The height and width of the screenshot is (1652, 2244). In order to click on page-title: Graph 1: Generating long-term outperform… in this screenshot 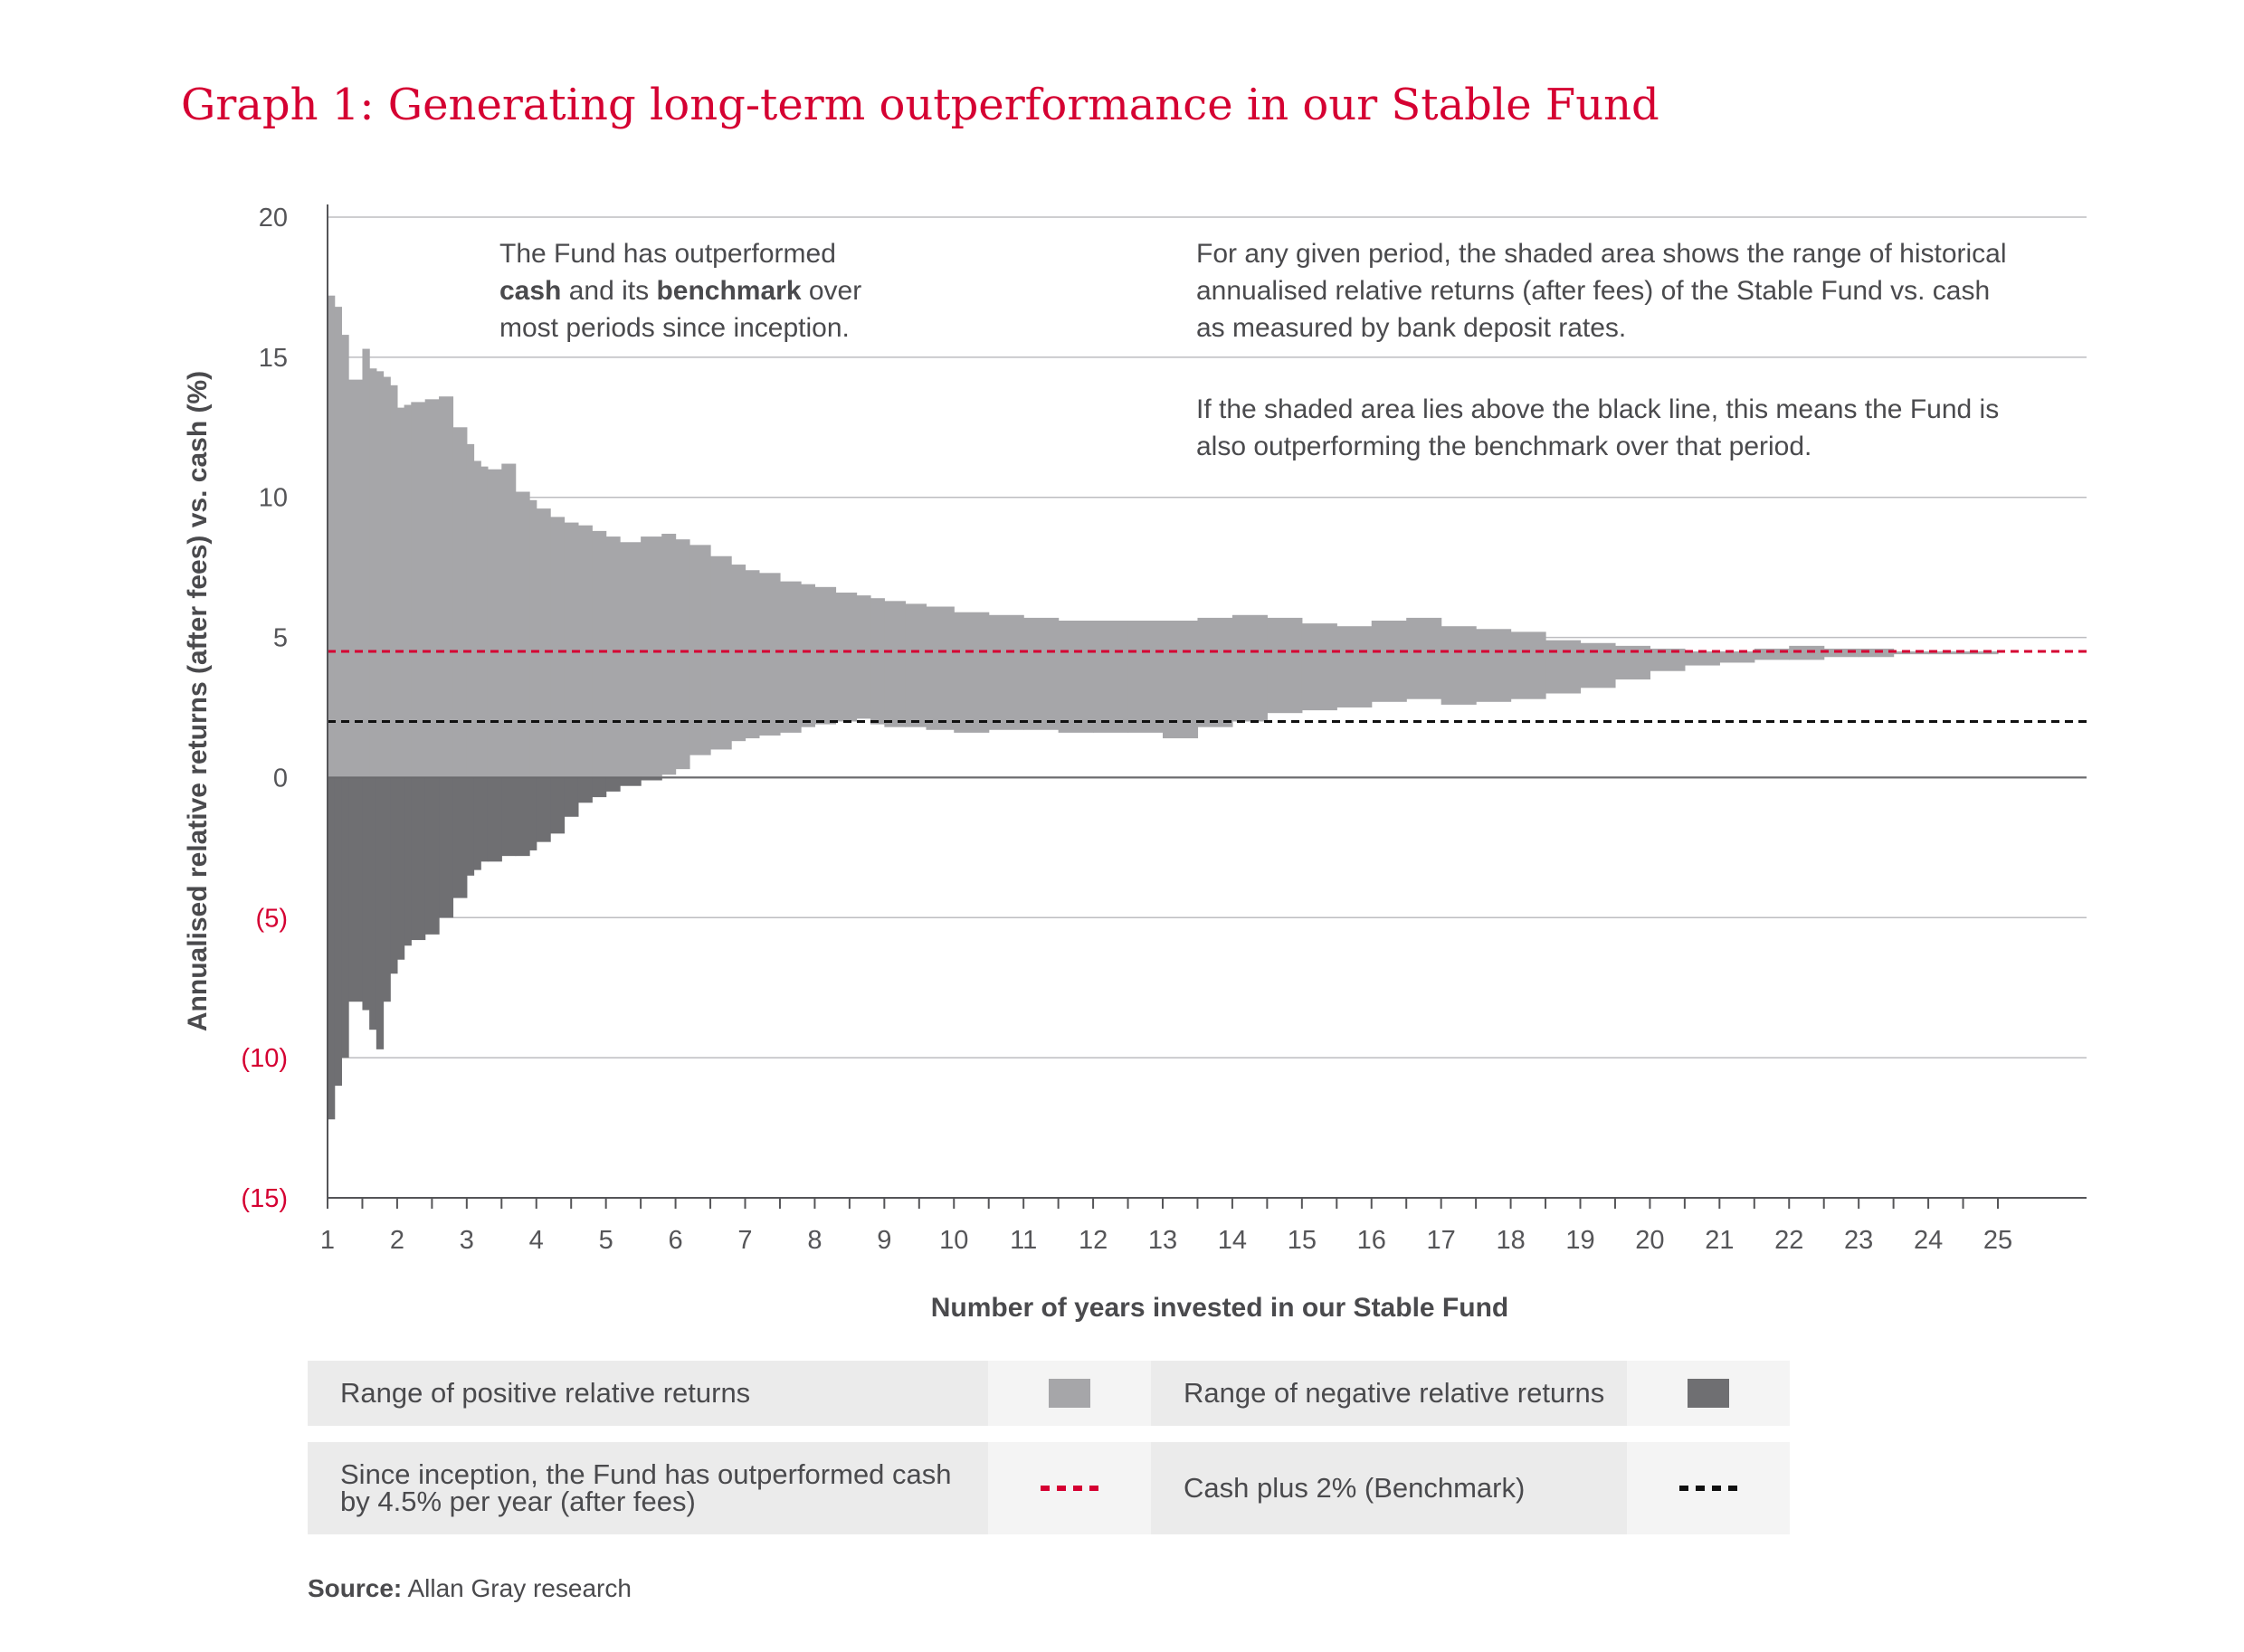, I will do `click(920, 105)`.